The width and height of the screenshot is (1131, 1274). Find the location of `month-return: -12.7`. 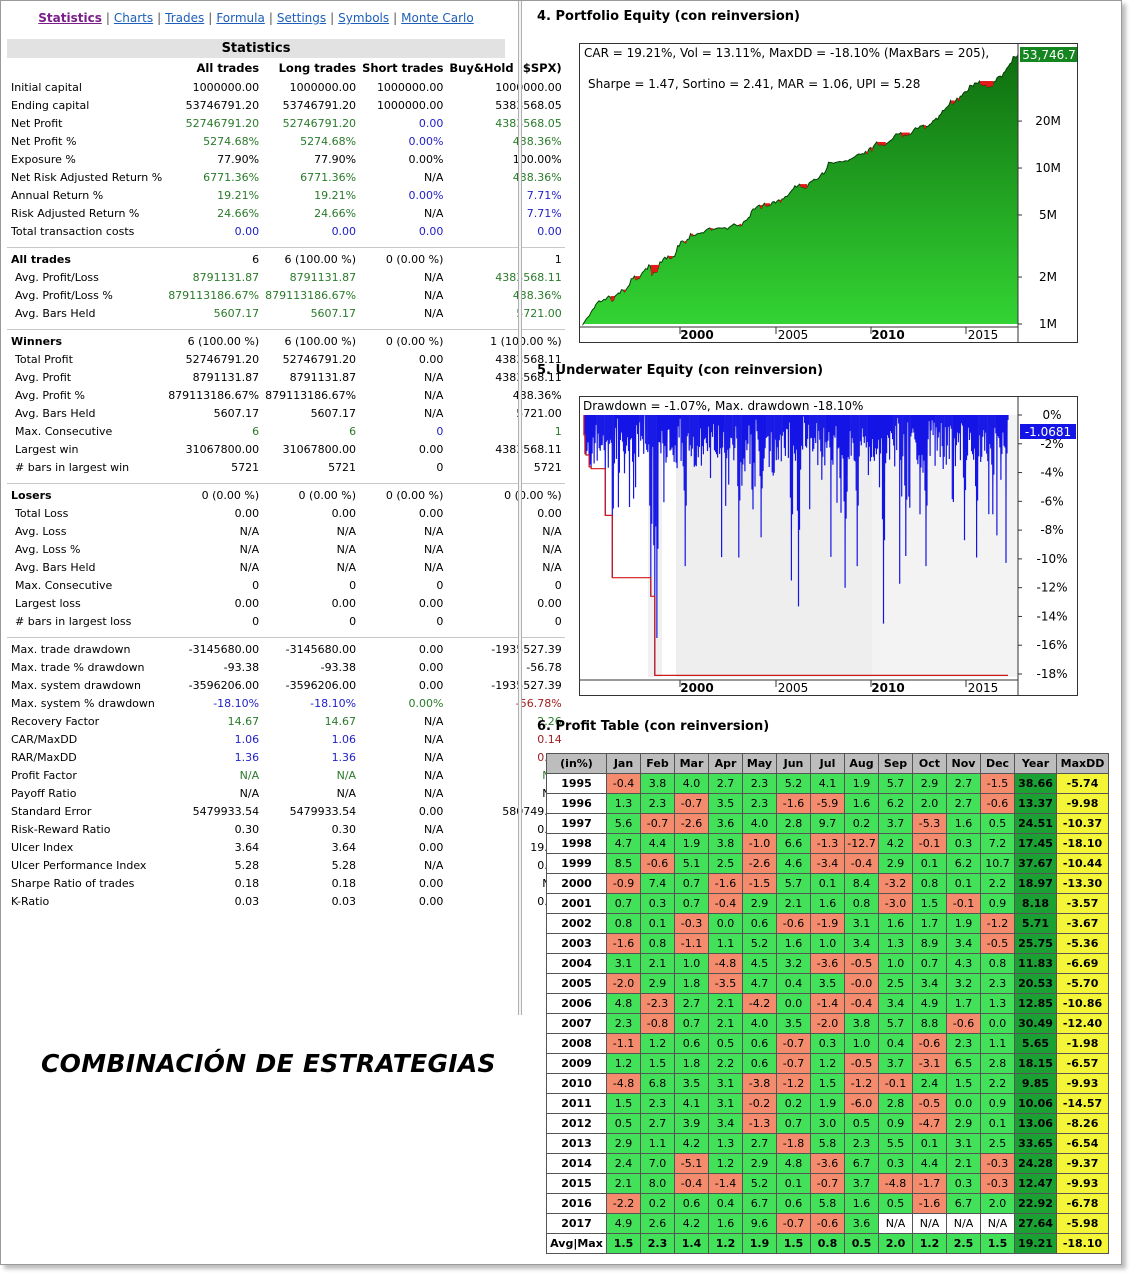

month-return: -12.7 is located at coordinates (861, 843).